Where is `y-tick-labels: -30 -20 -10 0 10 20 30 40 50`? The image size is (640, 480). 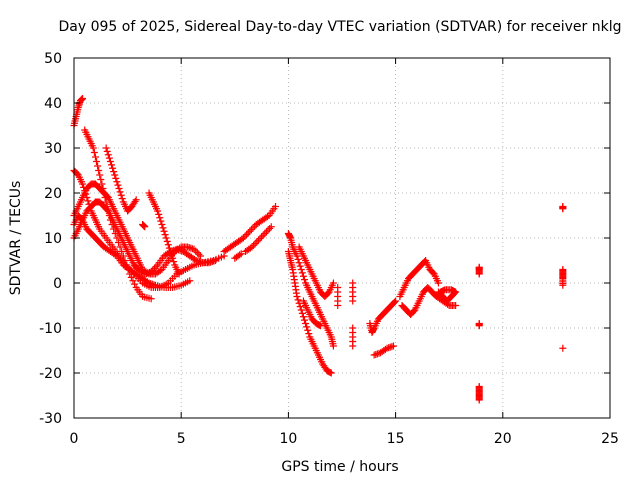 y-tick-labels: -30 -20 -10 0 10 20 30 40 50 is located at coordinates (50, 239).